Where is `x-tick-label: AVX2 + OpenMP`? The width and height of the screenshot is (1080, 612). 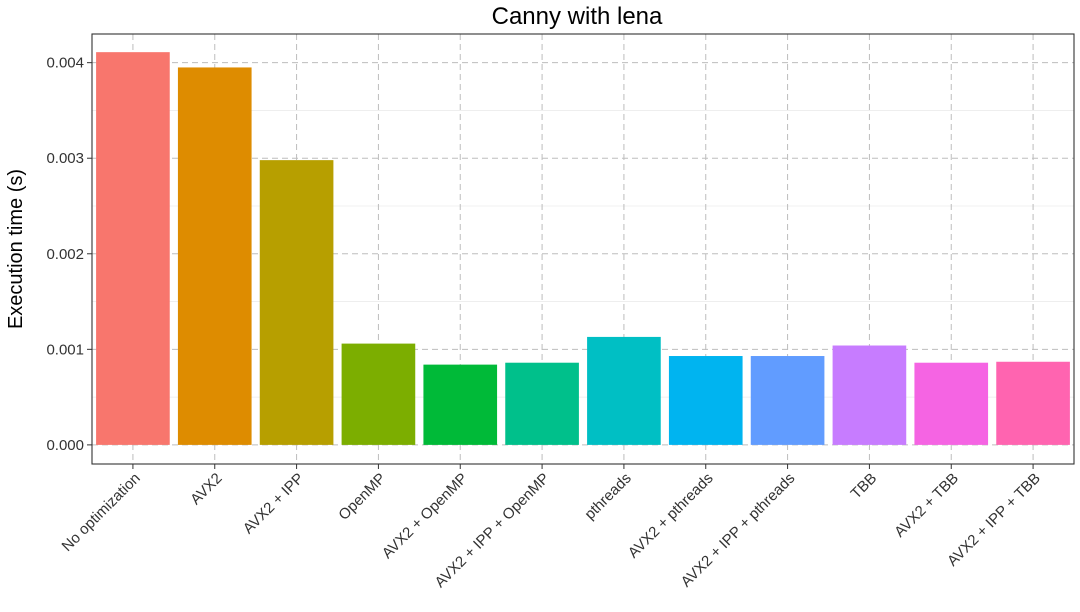 x-tick-label: AVX2 + OpenMP is located at coordinates (425, 516).